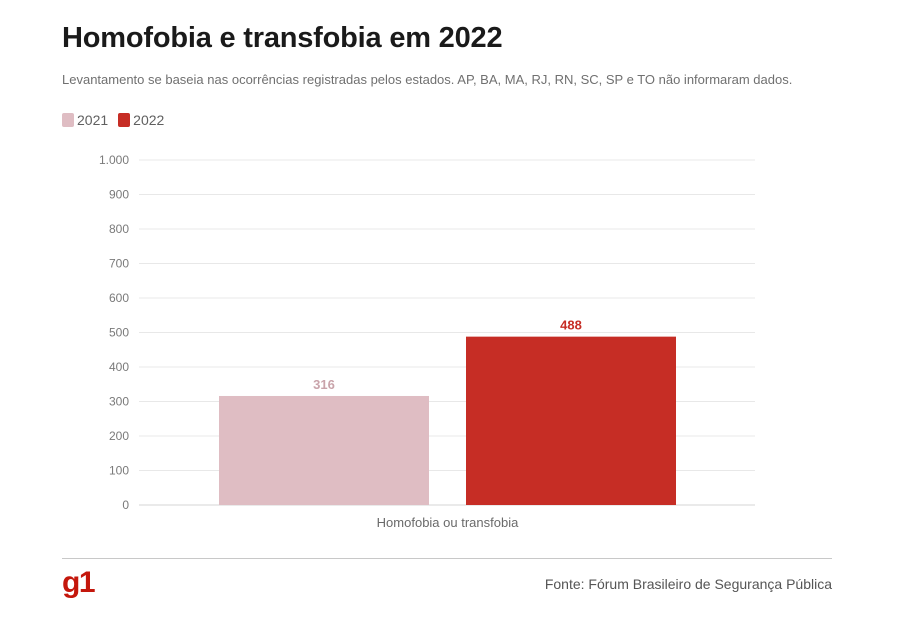  I want to click on footer-divider, so click(447, 558).